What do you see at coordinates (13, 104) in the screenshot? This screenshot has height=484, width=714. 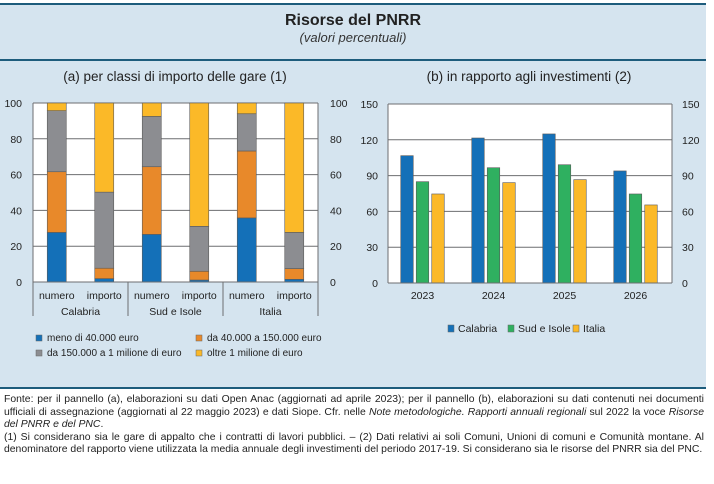 I see `chart-a-ytick-left: 100` at bounding box center [13, 104].